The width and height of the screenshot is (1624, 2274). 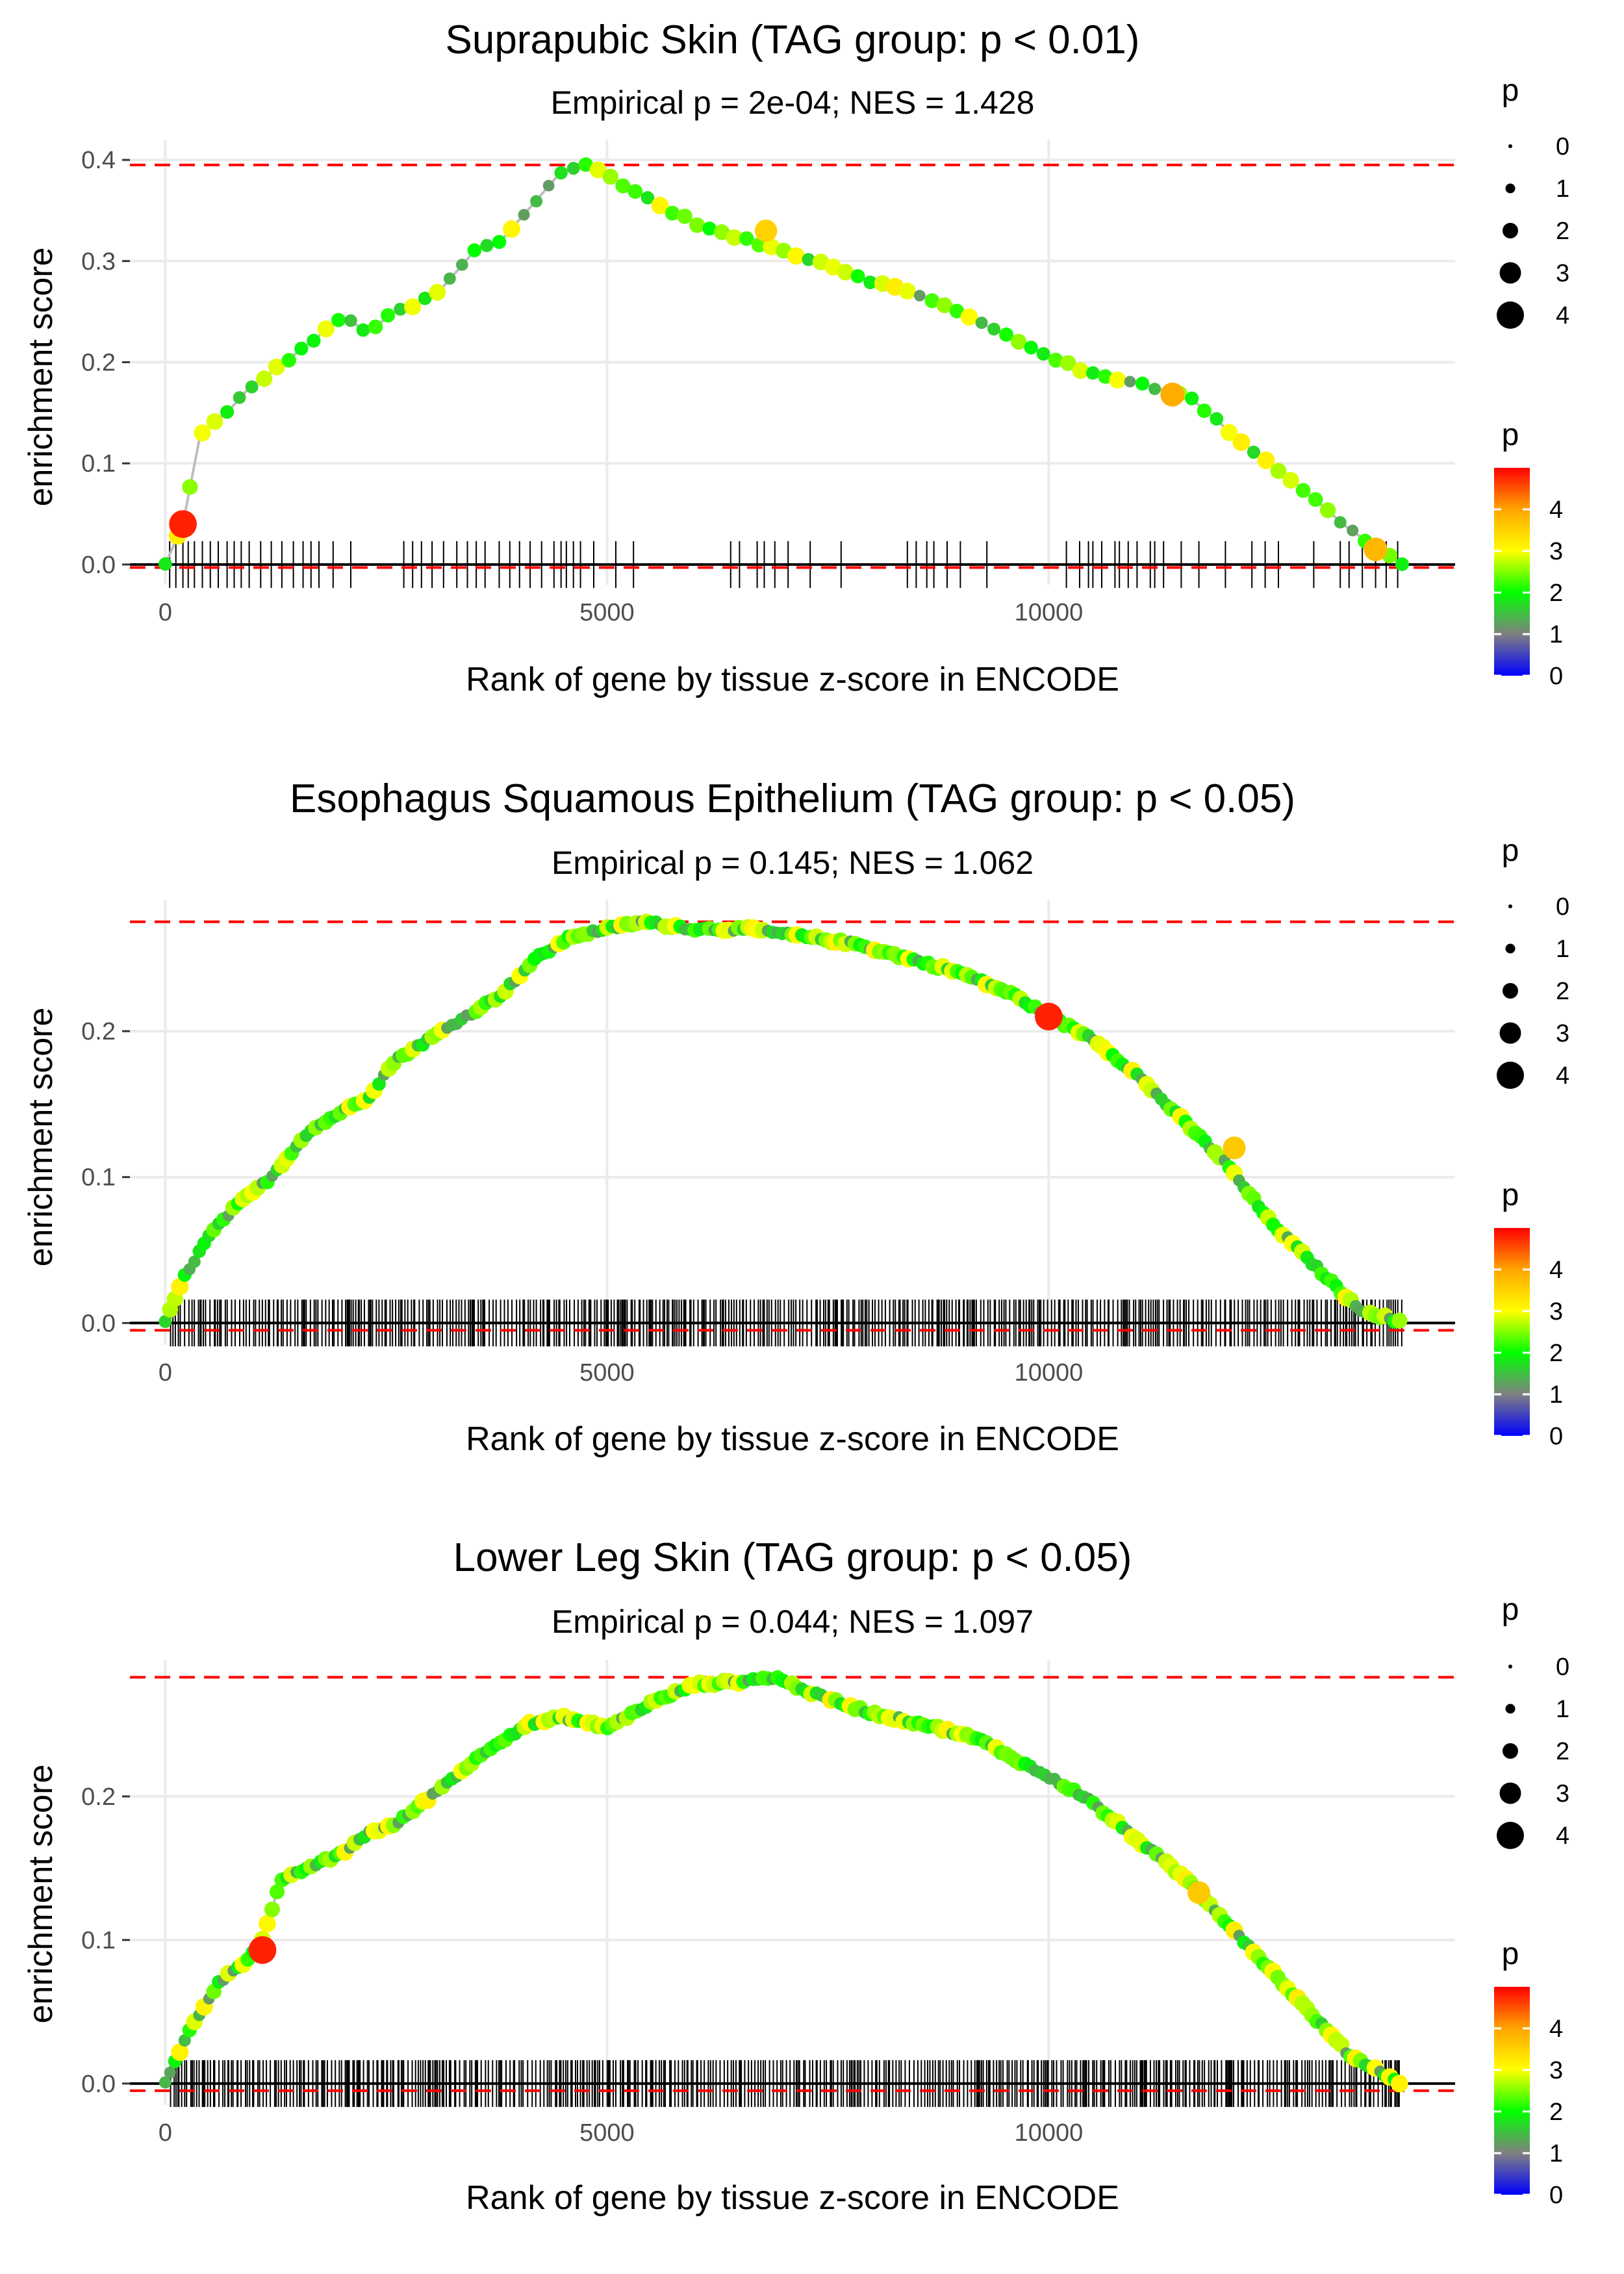 I want to click on color-legend-bar, so click(x=1512, y=572).